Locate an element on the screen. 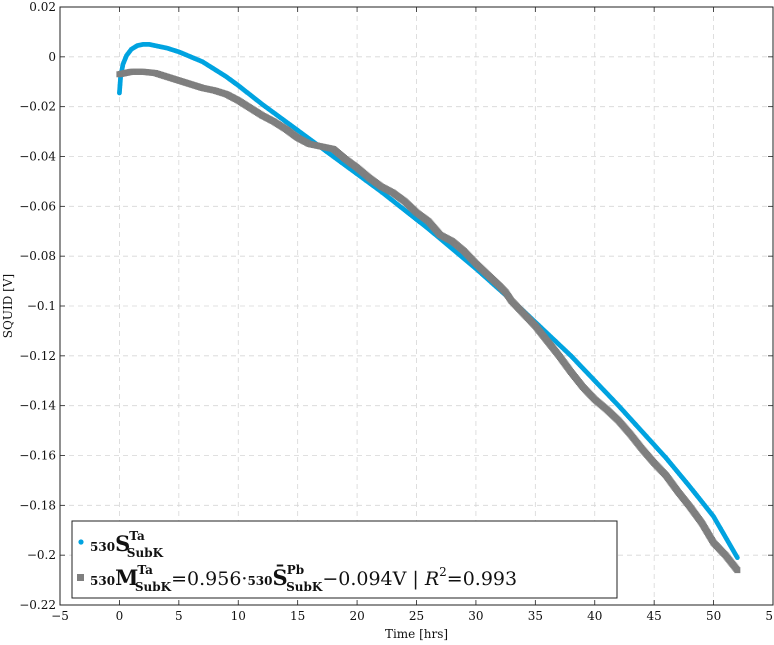 This screenshot has height=645, width=774. x-tick-label: 10 is located at coordinates (238, 616).